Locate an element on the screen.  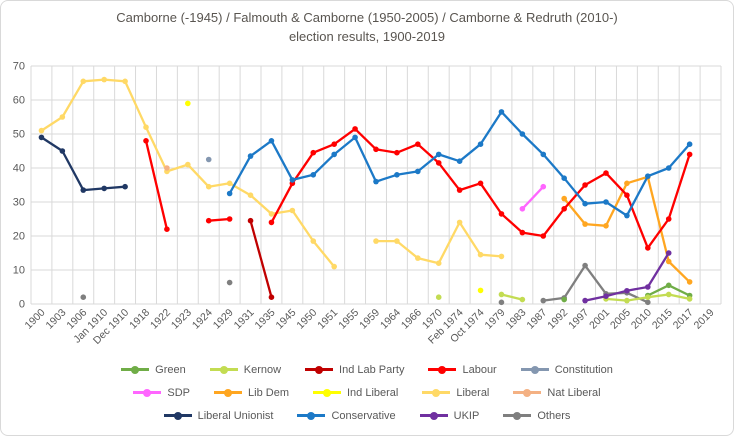
legend-item-lib-dem: Lib Dem is located at coordinates (251, 393).